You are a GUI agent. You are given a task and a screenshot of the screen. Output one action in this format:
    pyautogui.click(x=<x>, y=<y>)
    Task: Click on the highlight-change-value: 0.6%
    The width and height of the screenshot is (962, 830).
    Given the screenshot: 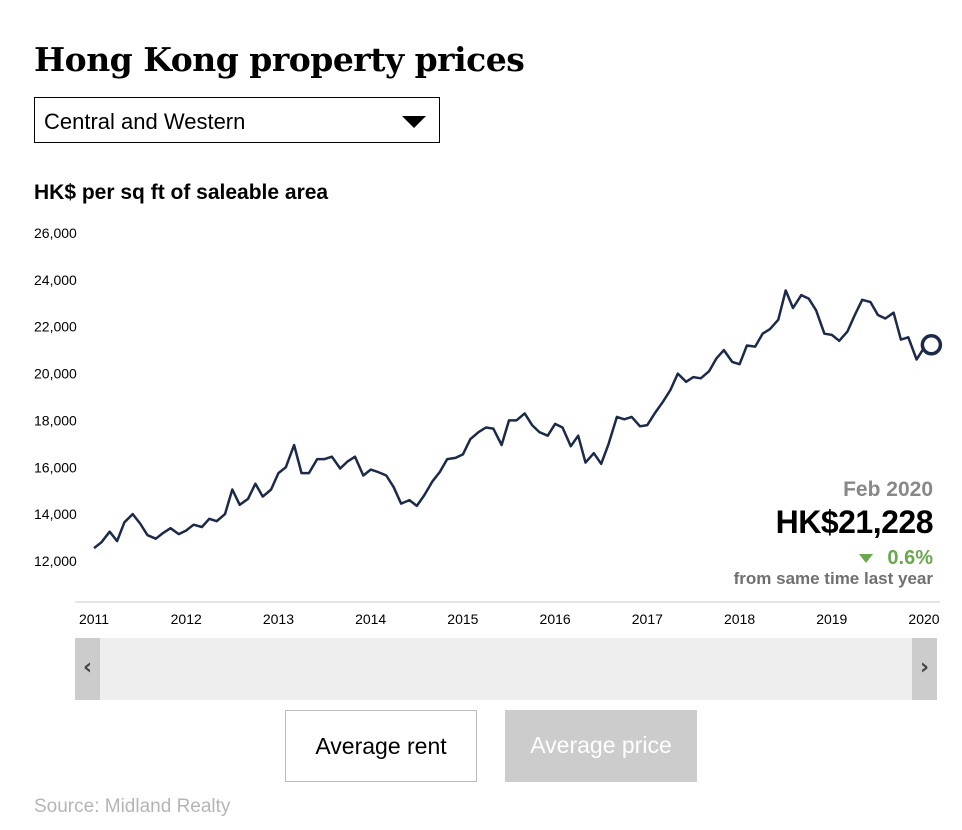 What is the action you would take?
    pyautogui.click(x=910, y=558)
    